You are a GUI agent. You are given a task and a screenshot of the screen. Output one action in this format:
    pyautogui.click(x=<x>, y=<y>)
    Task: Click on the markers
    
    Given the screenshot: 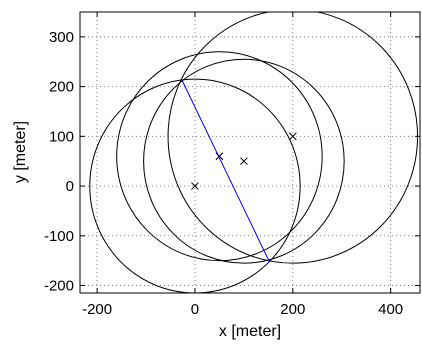 What is the action you would take?
    pyautogui.click(x=244, y=161)
    